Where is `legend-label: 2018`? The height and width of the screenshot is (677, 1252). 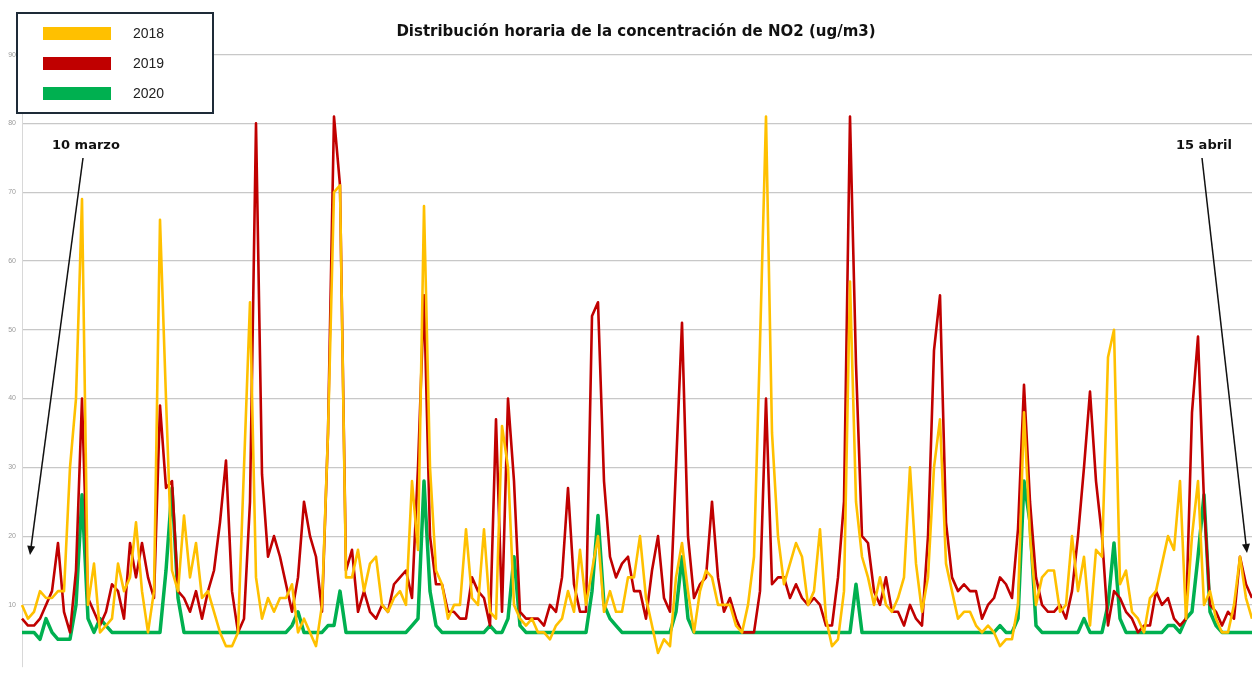
legend-label: 2018 is located at coordinates (149, 33).